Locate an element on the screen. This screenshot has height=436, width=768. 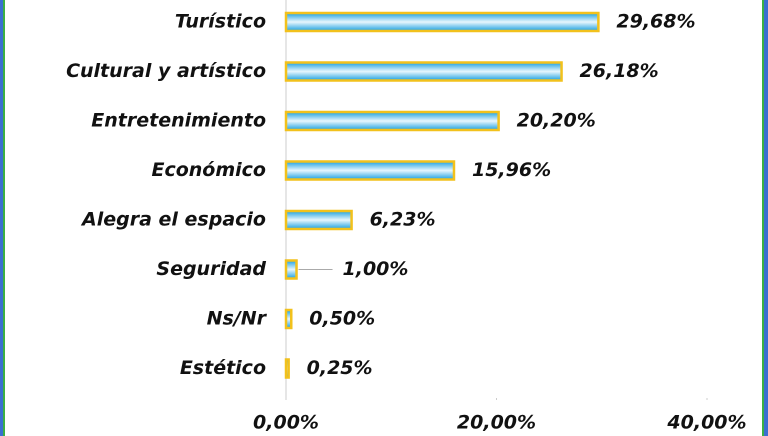
value-label: 26,18% is located at coordinates (619, 71).